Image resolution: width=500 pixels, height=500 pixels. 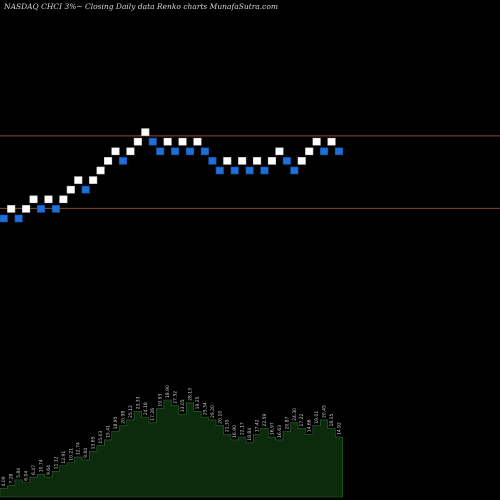 What do you see at coordinates (235, 431) in the screenshot?
I see `volume-label: 16.90` at bounding box center [235, 431].